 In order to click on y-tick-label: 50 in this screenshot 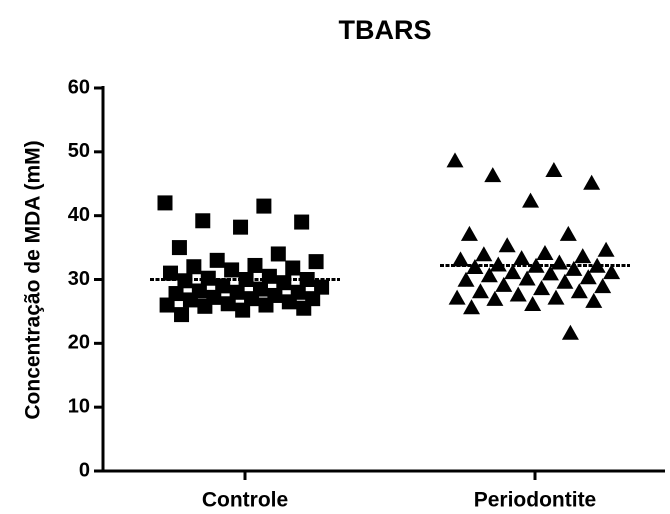, I will do `click(79, 151)`.